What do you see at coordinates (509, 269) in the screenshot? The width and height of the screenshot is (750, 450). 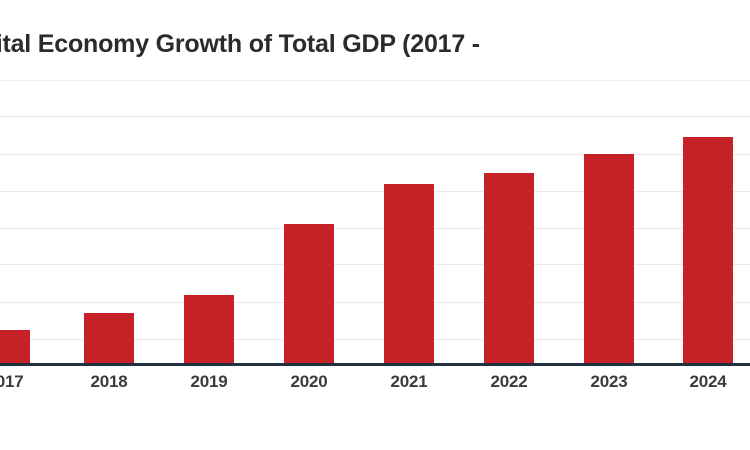 I see `bar-2022` at bounding box center [509, 269].